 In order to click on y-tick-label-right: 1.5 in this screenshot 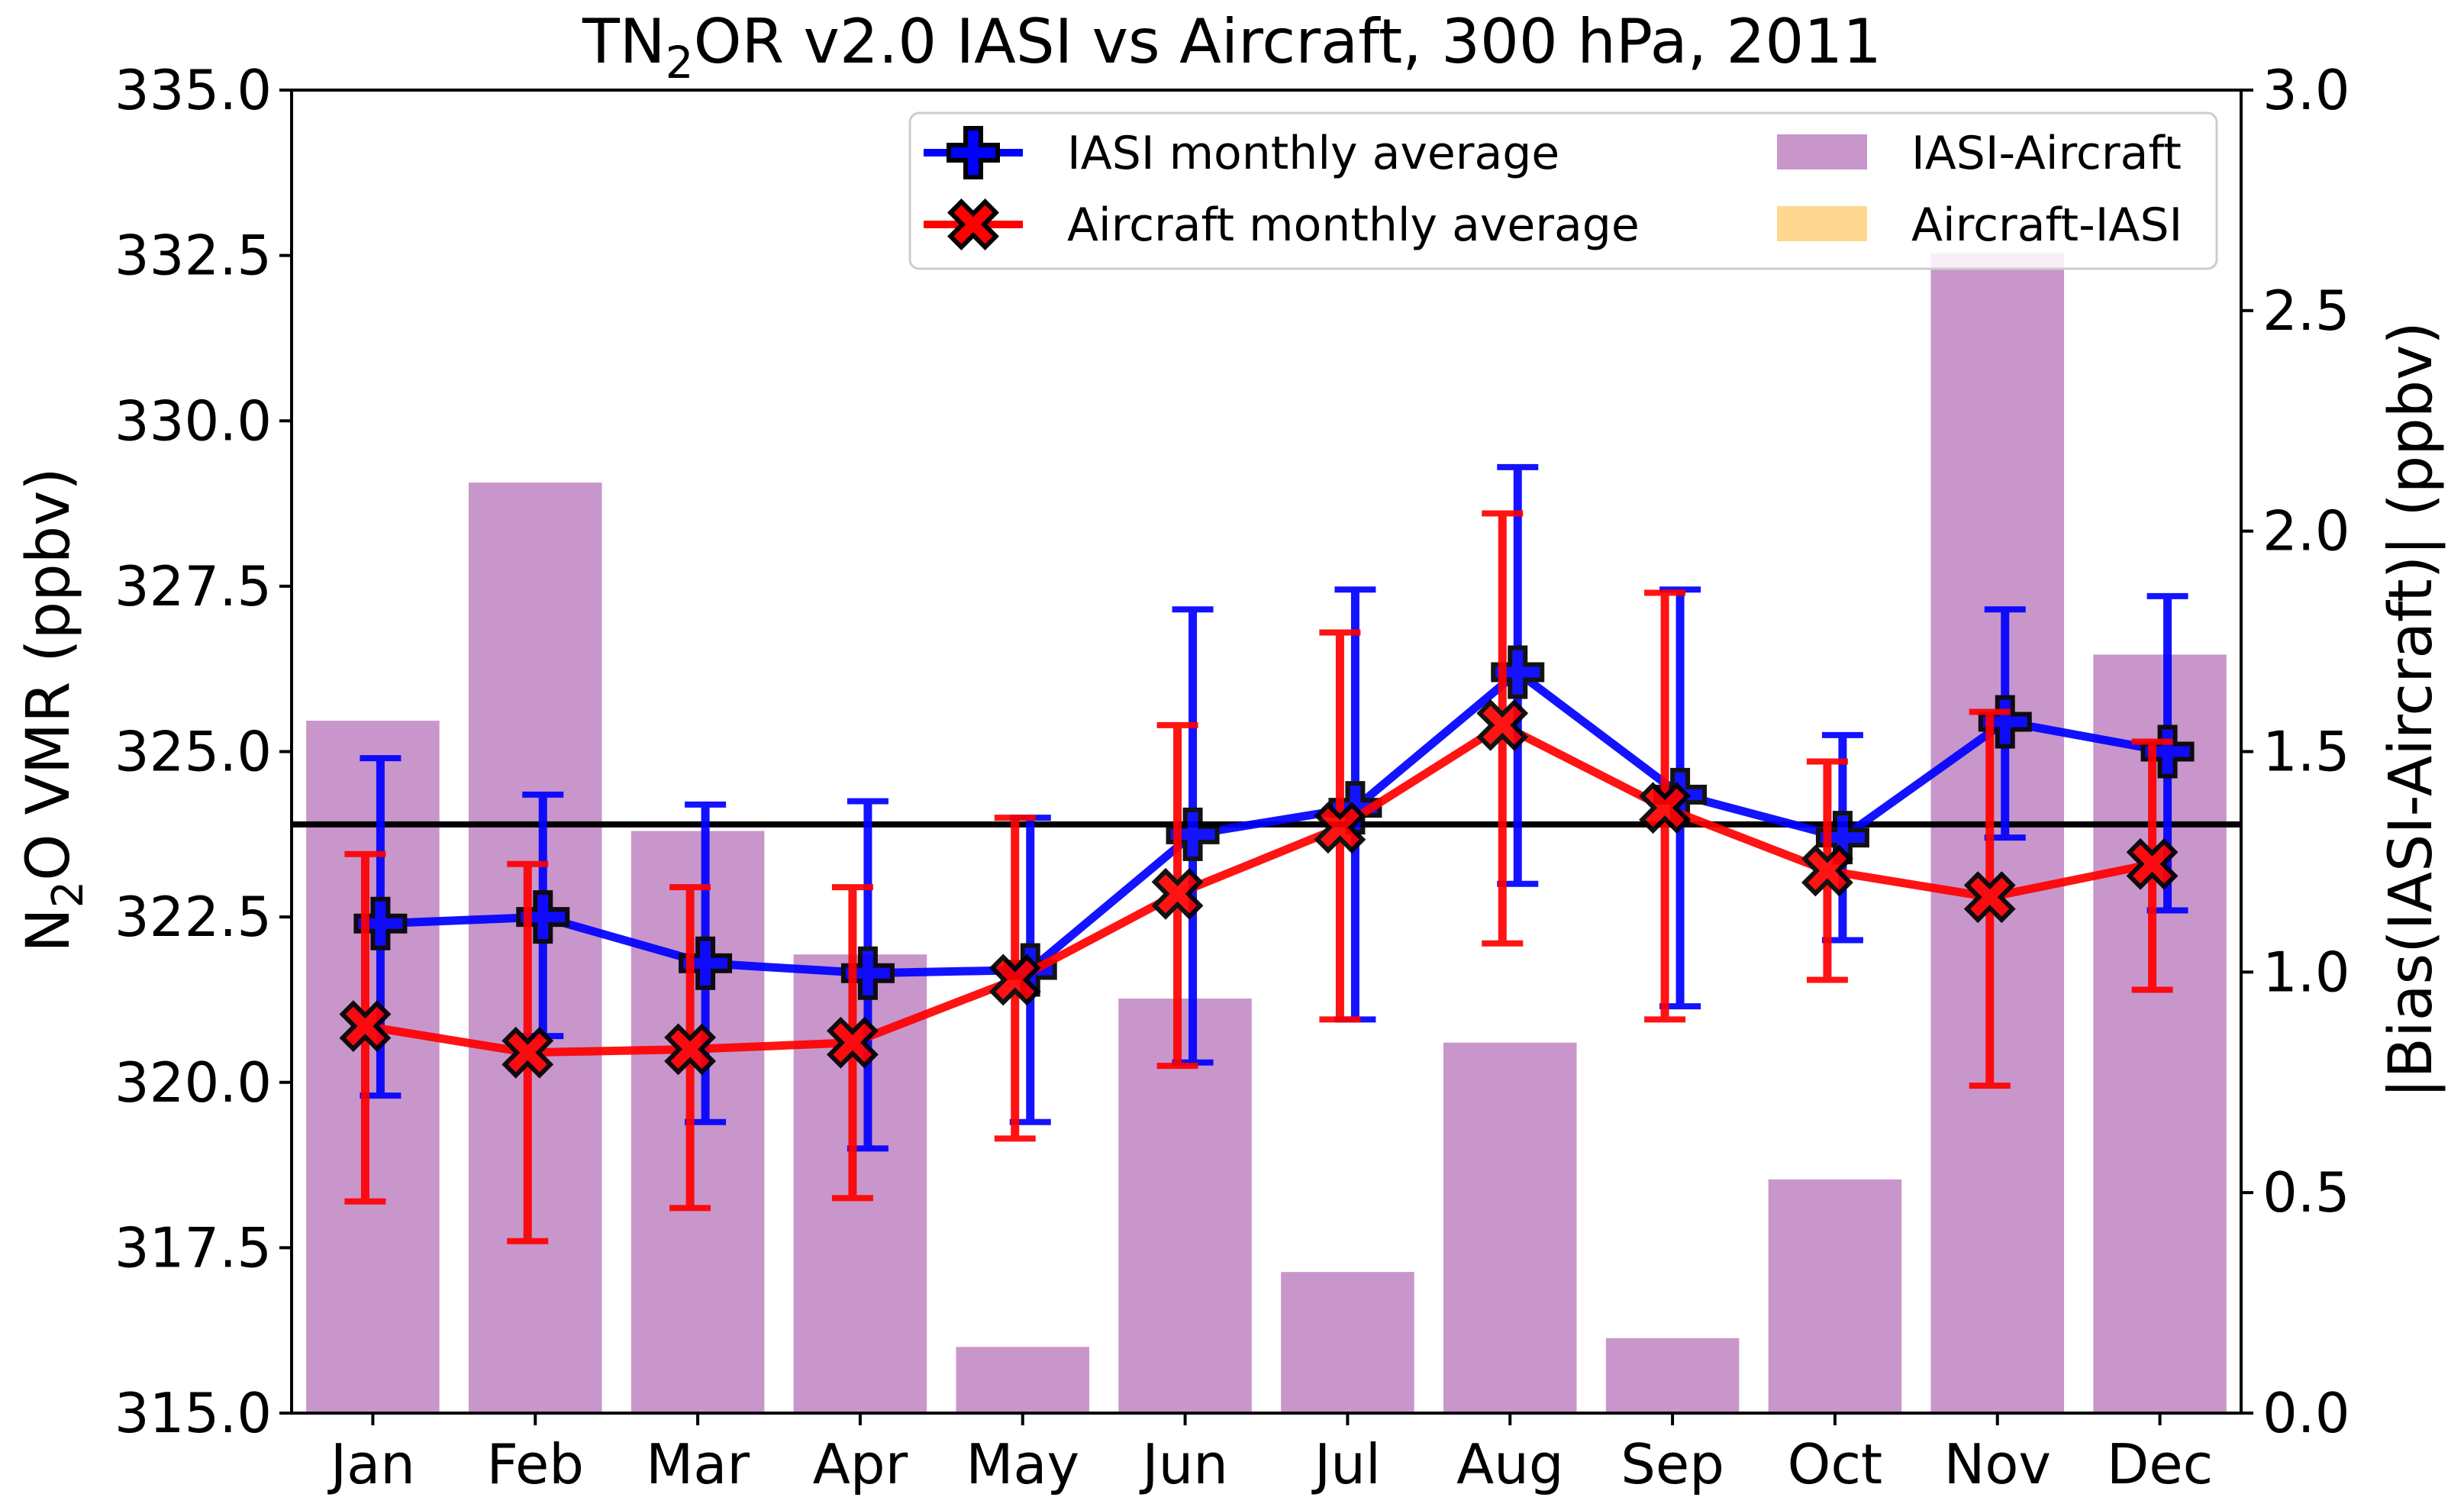, I will do `click(2306, 752)`.